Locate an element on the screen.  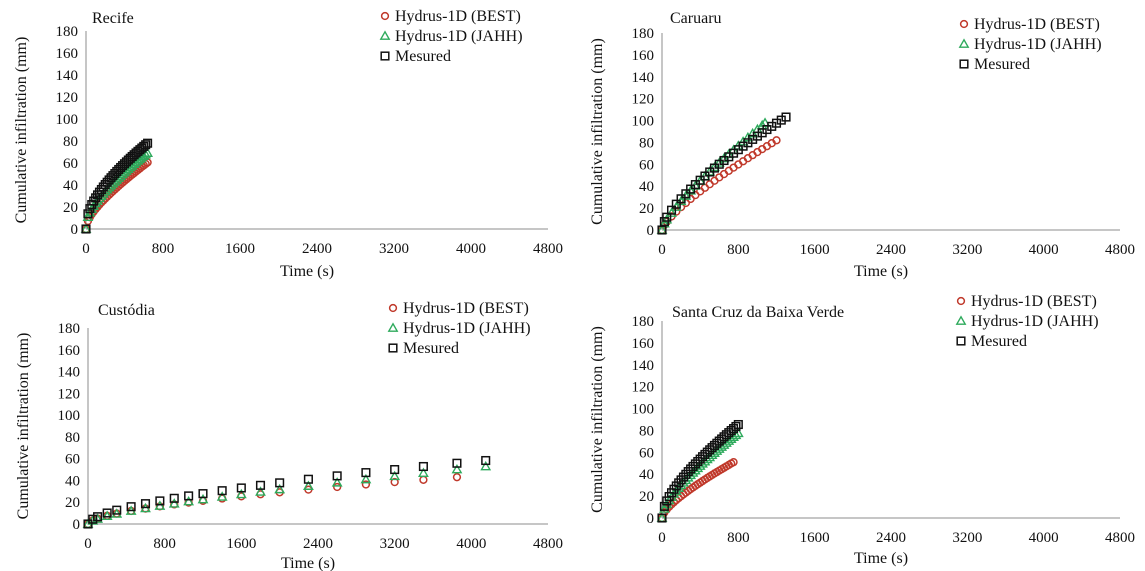
y-tick-label: 20 is located at coordinates (72, 503).